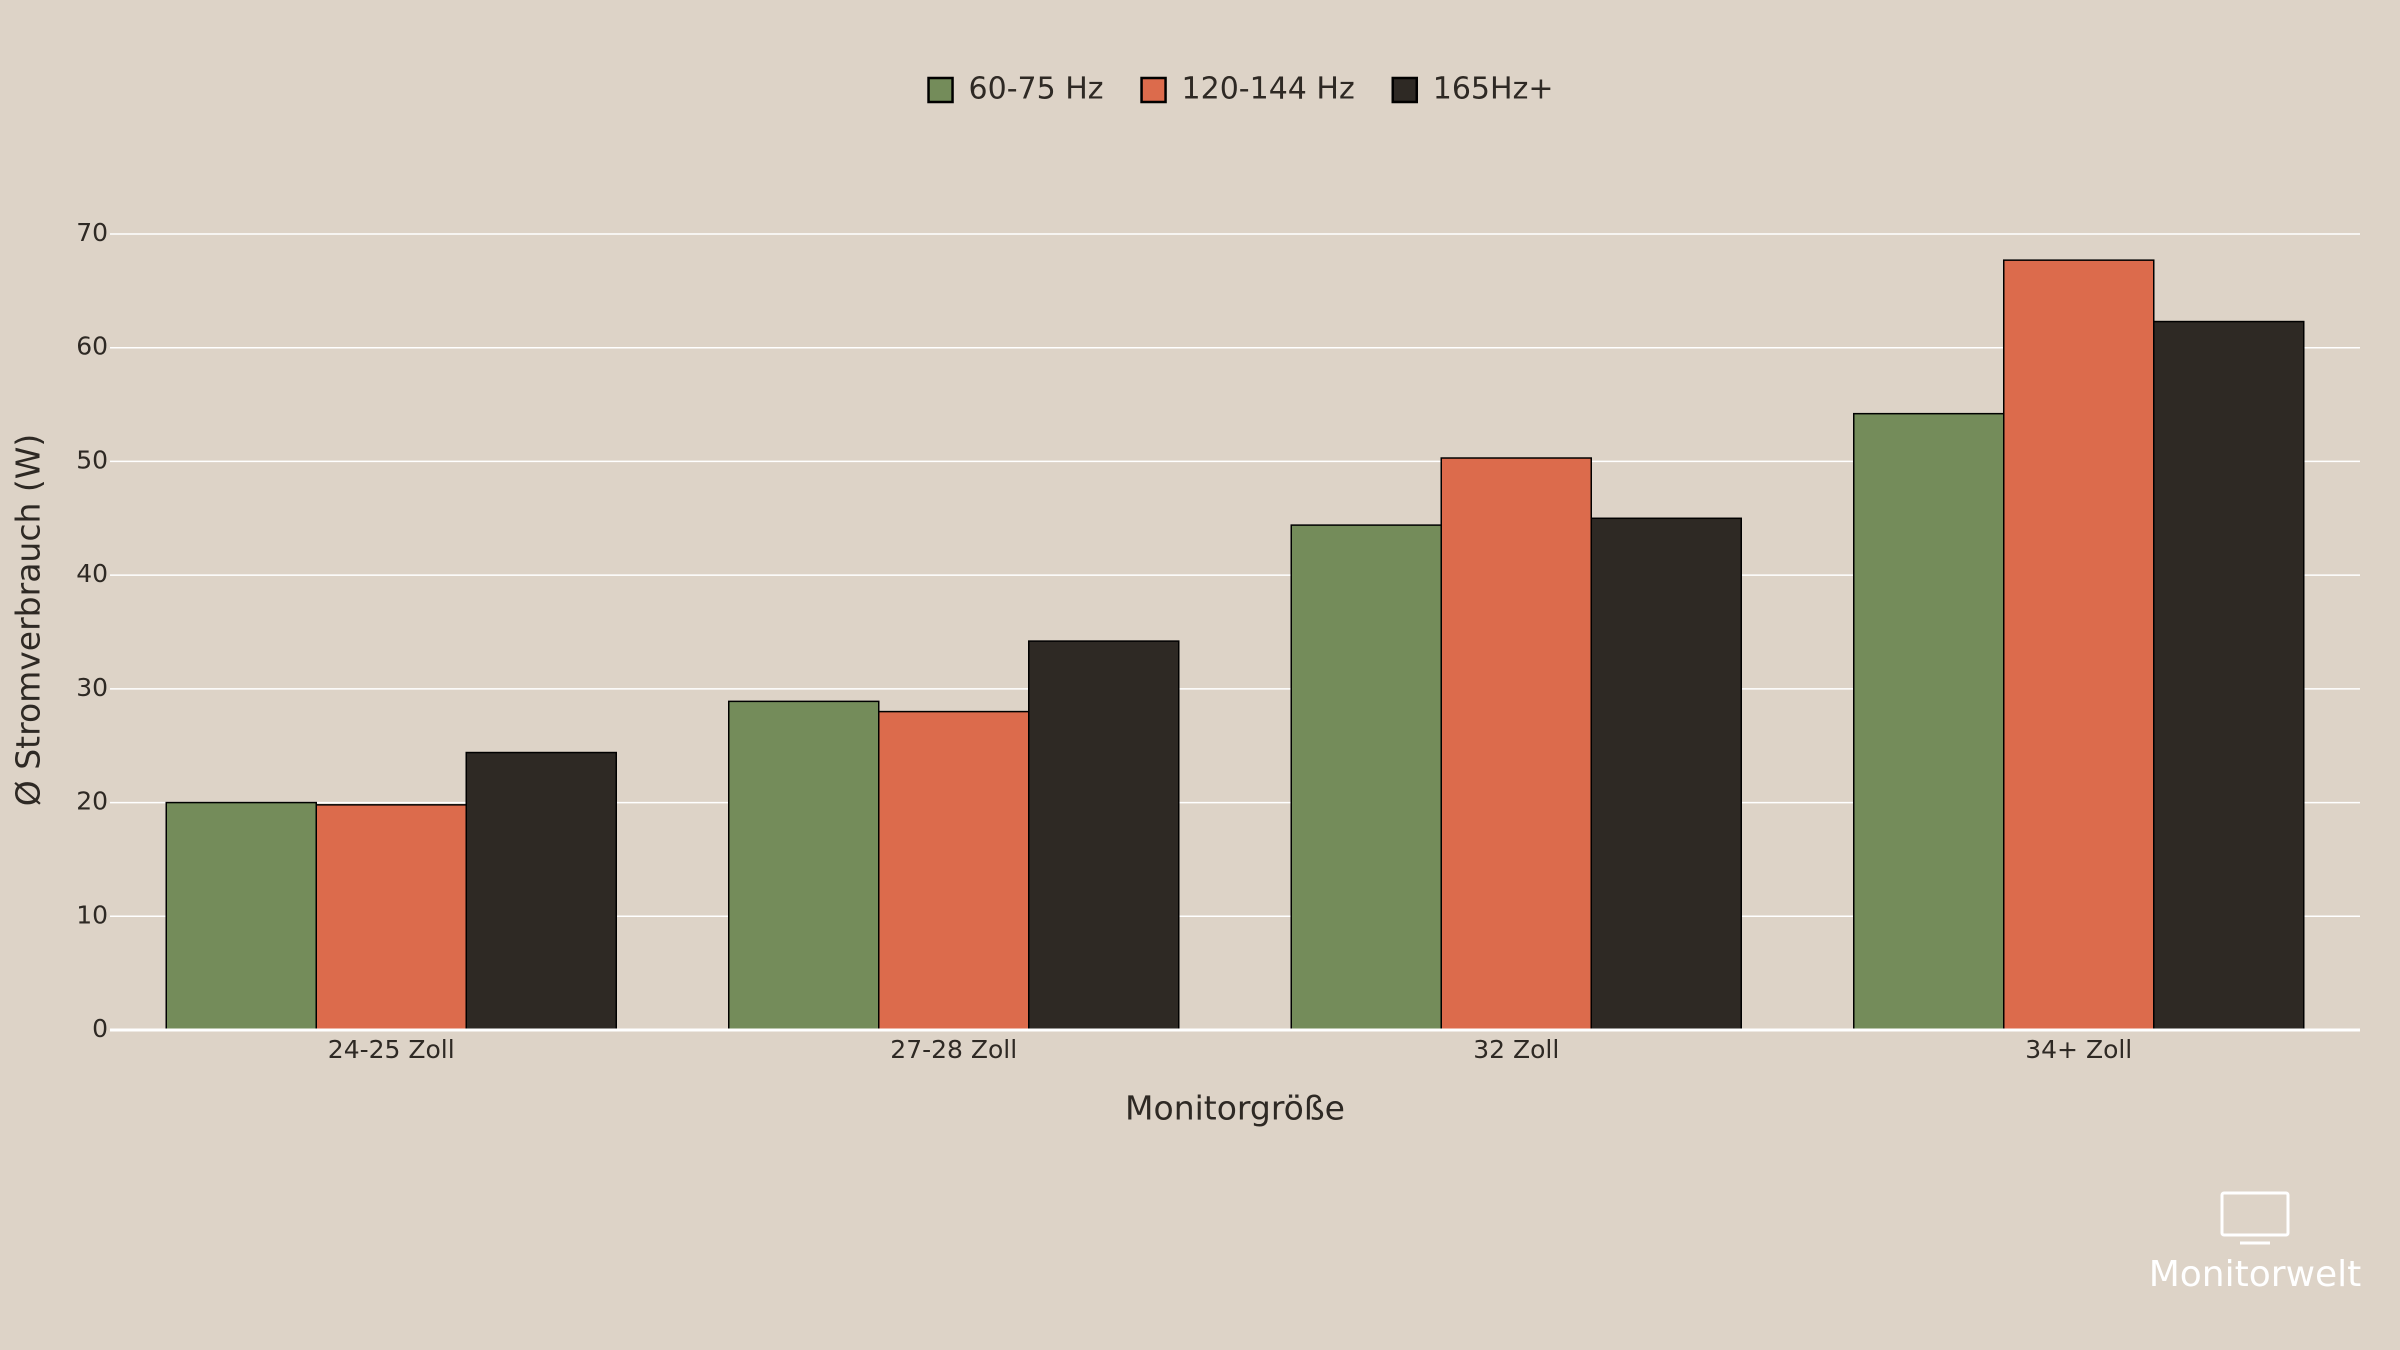 The width and height of the screenshot is (2400, 1350). What do you see at coordinates (92, 573) in the screenshot?
I see `y-tick-label: 40` at bounding box center [92, 573].